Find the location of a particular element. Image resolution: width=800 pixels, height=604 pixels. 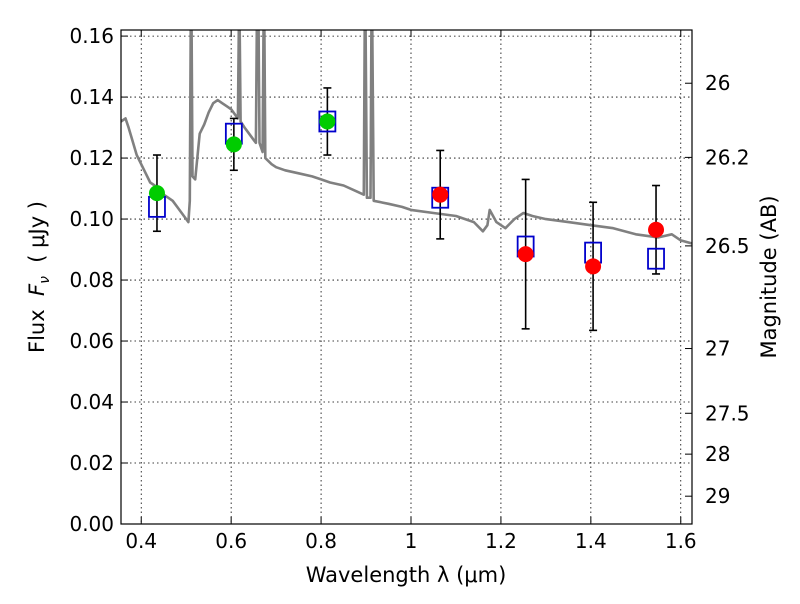

x-tick-label: 0.6 is located at coordinates (231, 541).